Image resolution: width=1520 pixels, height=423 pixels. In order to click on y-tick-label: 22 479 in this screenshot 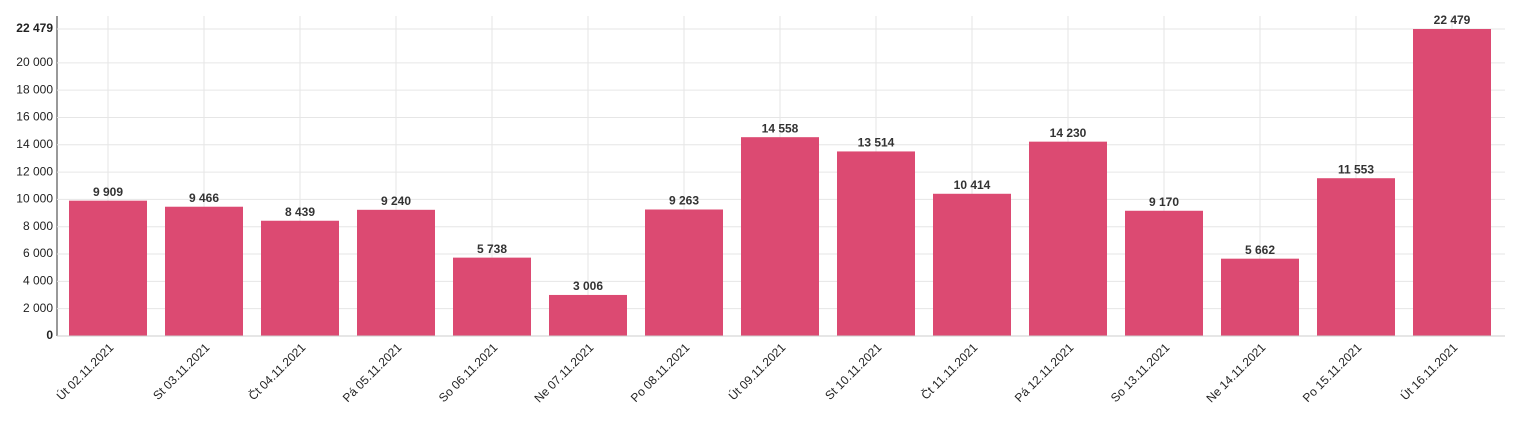, I will do `click(34, 28)`.